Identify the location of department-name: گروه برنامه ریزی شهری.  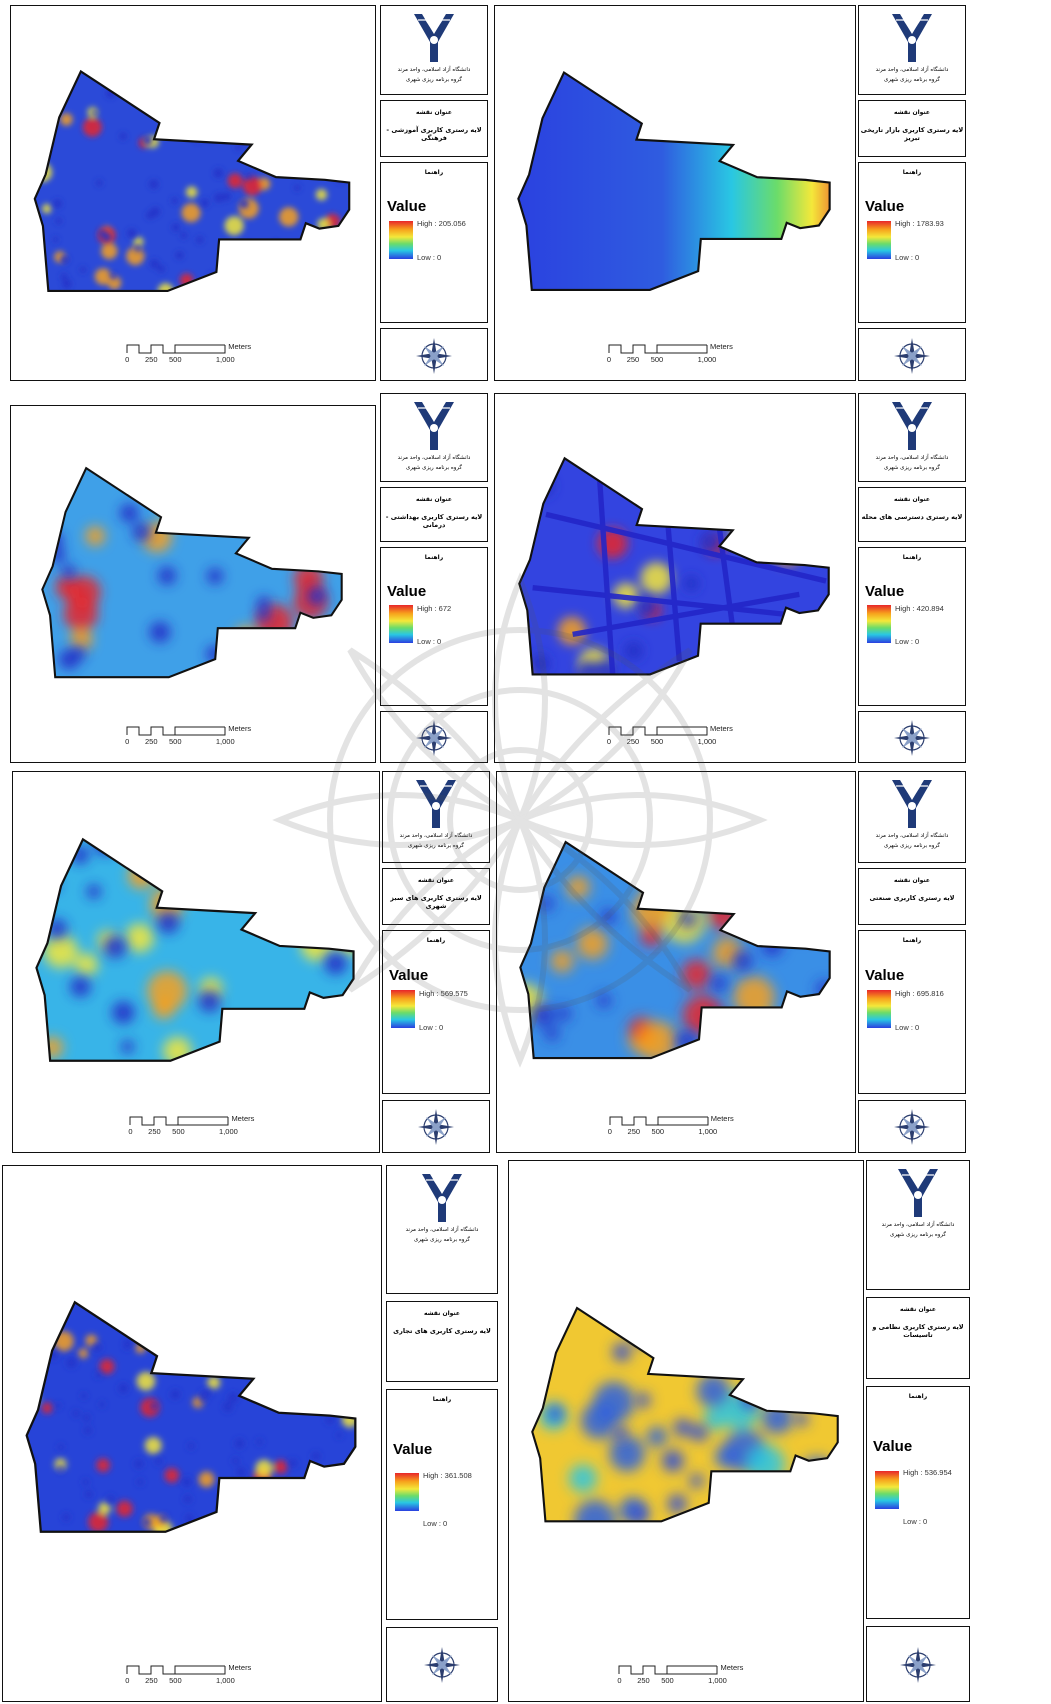
(436, 846).